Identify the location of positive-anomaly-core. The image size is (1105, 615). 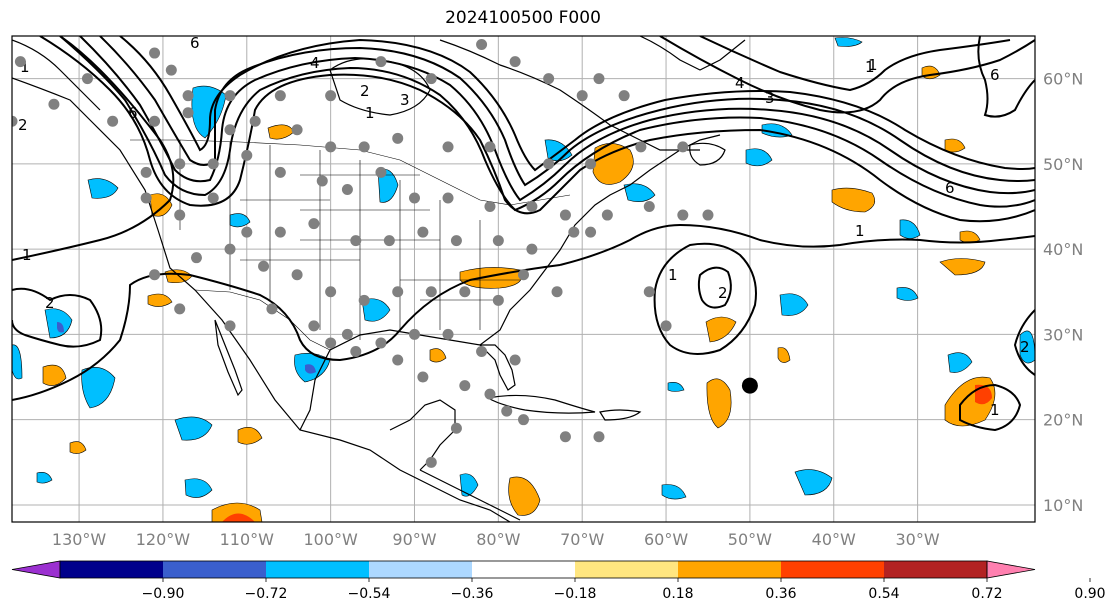
(238, 517).